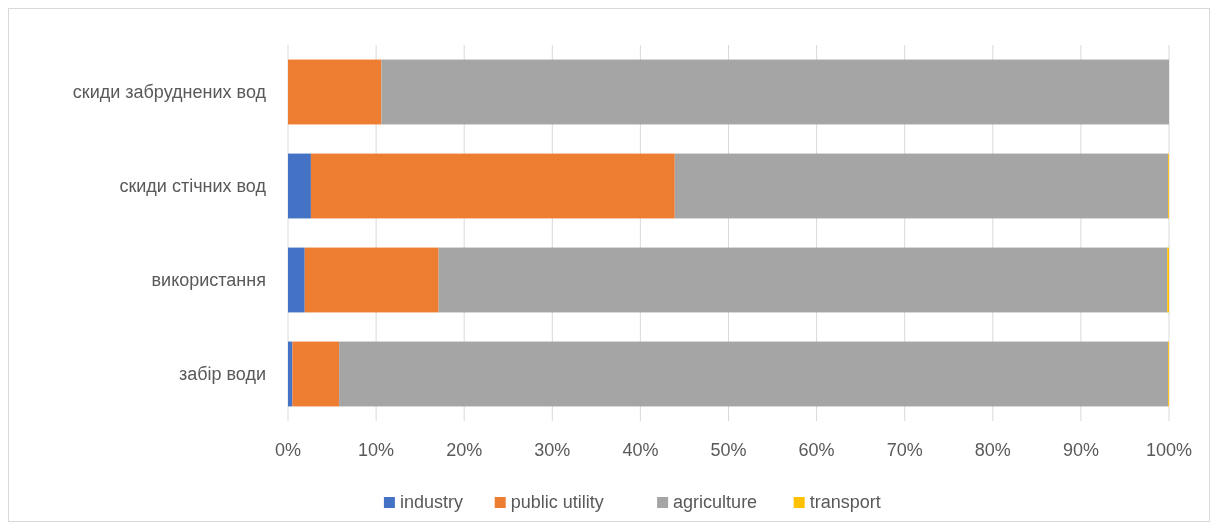 This screenshot has width=1218, height=530. What do you see at coordinates (193, 186) in the screenshot?
I see `y-tick-label: скиди стічних вод` at bounding box center [193, 186].